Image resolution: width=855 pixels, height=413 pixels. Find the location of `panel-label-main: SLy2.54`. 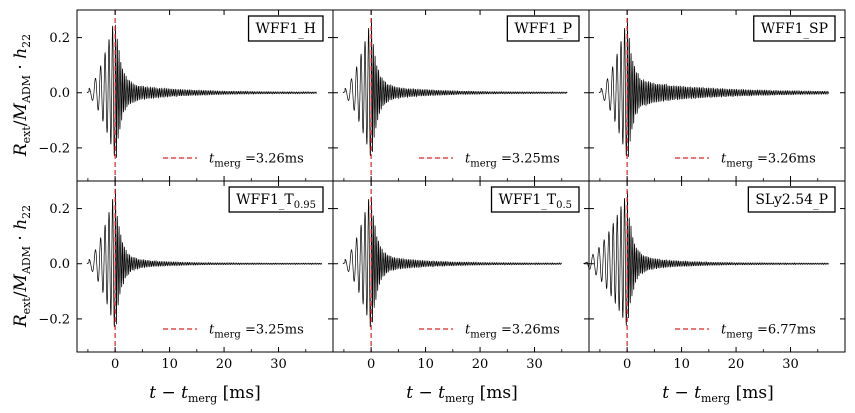

panel-label-main: SLy2.54 is located at coordinates (784, 200).